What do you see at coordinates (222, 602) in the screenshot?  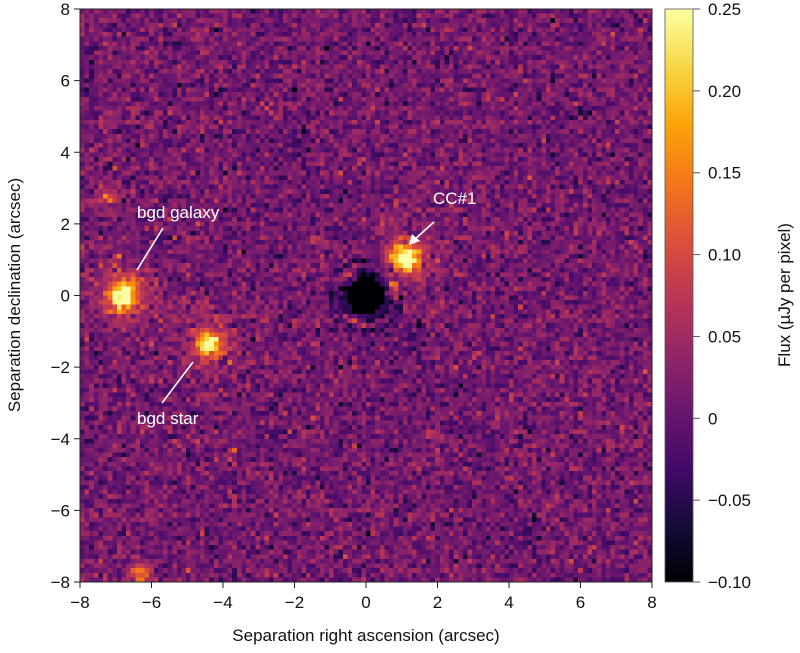 I see `x-tick-label: −4` at bounding box center [222, 602].